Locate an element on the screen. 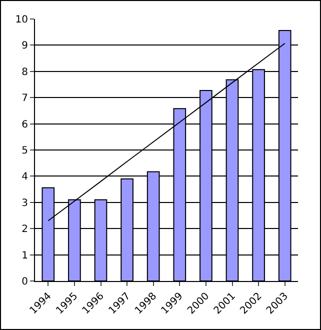 This screenshot has width=321, height=330. y-tick-label: 3 is located at coordinates (25, 203).